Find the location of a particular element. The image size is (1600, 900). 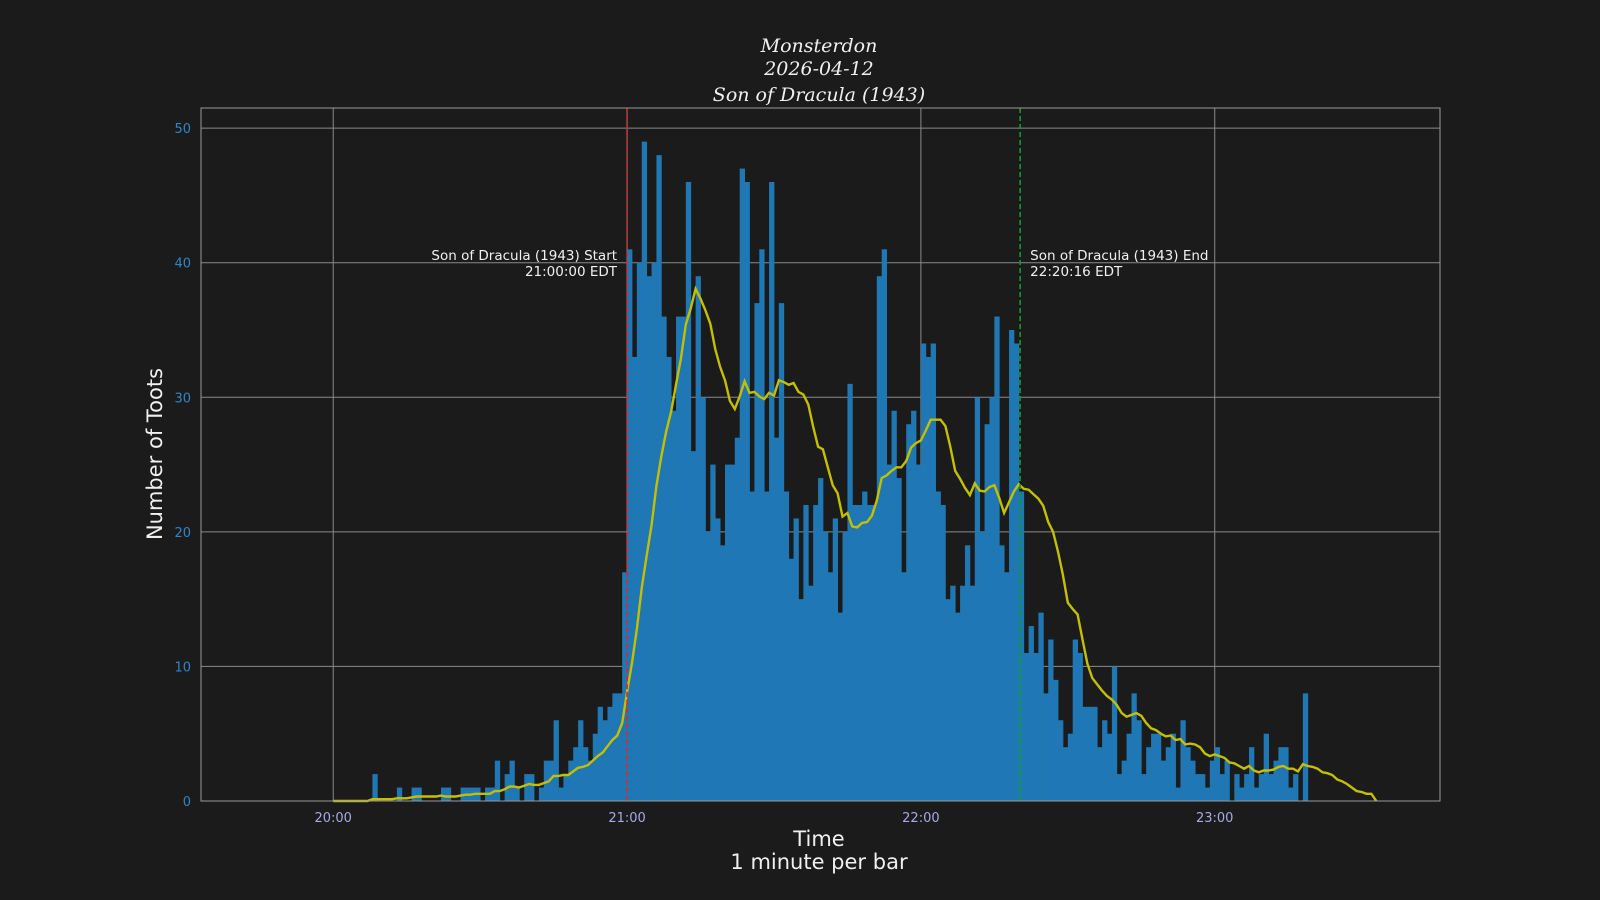

end-marker-time: 22:20:16 EDT is located at coordinates (1076, 272).